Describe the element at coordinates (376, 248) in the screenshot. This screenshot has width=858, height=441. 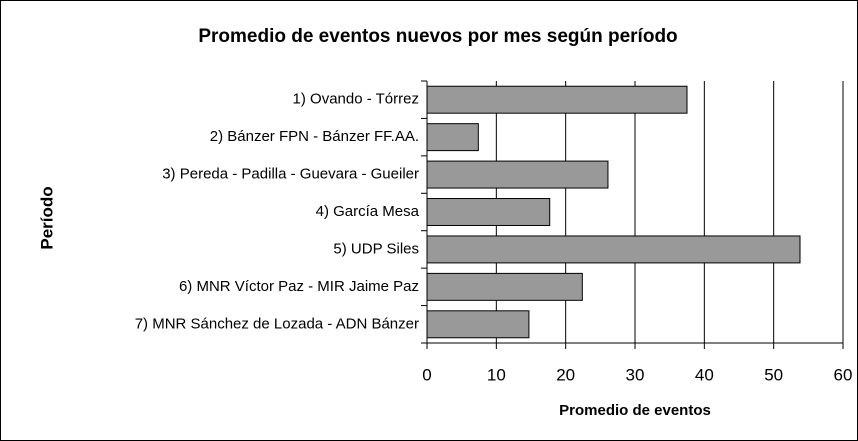
I see `y-tick-label: 5) UDP Siles` at that location.